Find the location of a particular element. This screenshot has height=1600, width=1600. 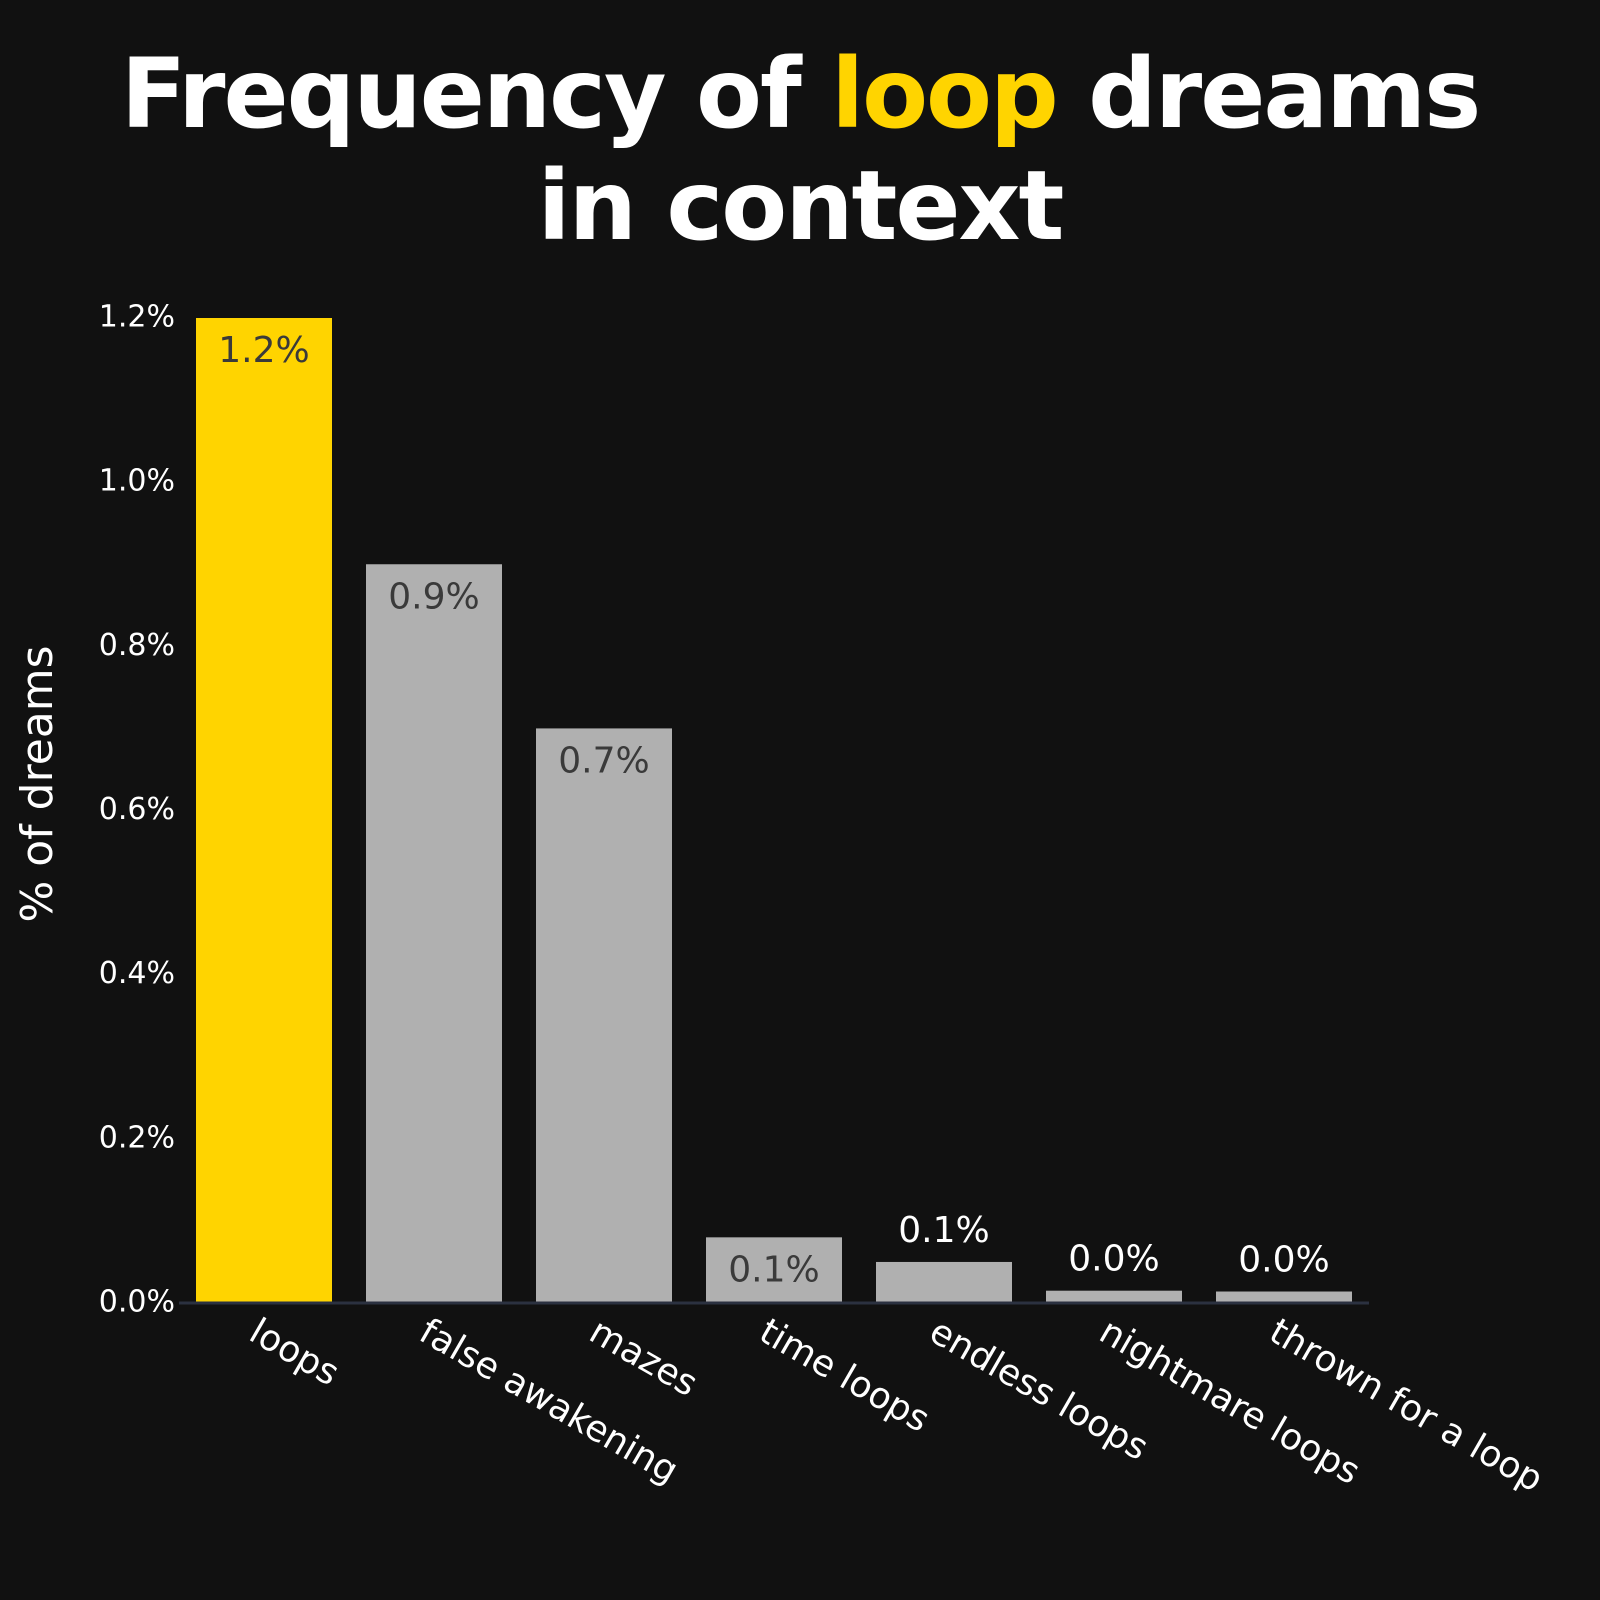

x-tick-label: loops is located at coordinates (294, 1352).